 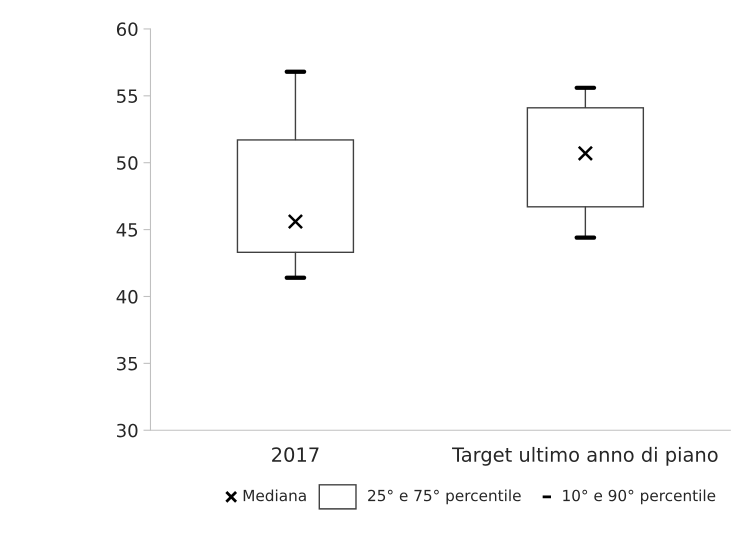 I want to click on y-tick-label: 30, so click(x=127, y=431).